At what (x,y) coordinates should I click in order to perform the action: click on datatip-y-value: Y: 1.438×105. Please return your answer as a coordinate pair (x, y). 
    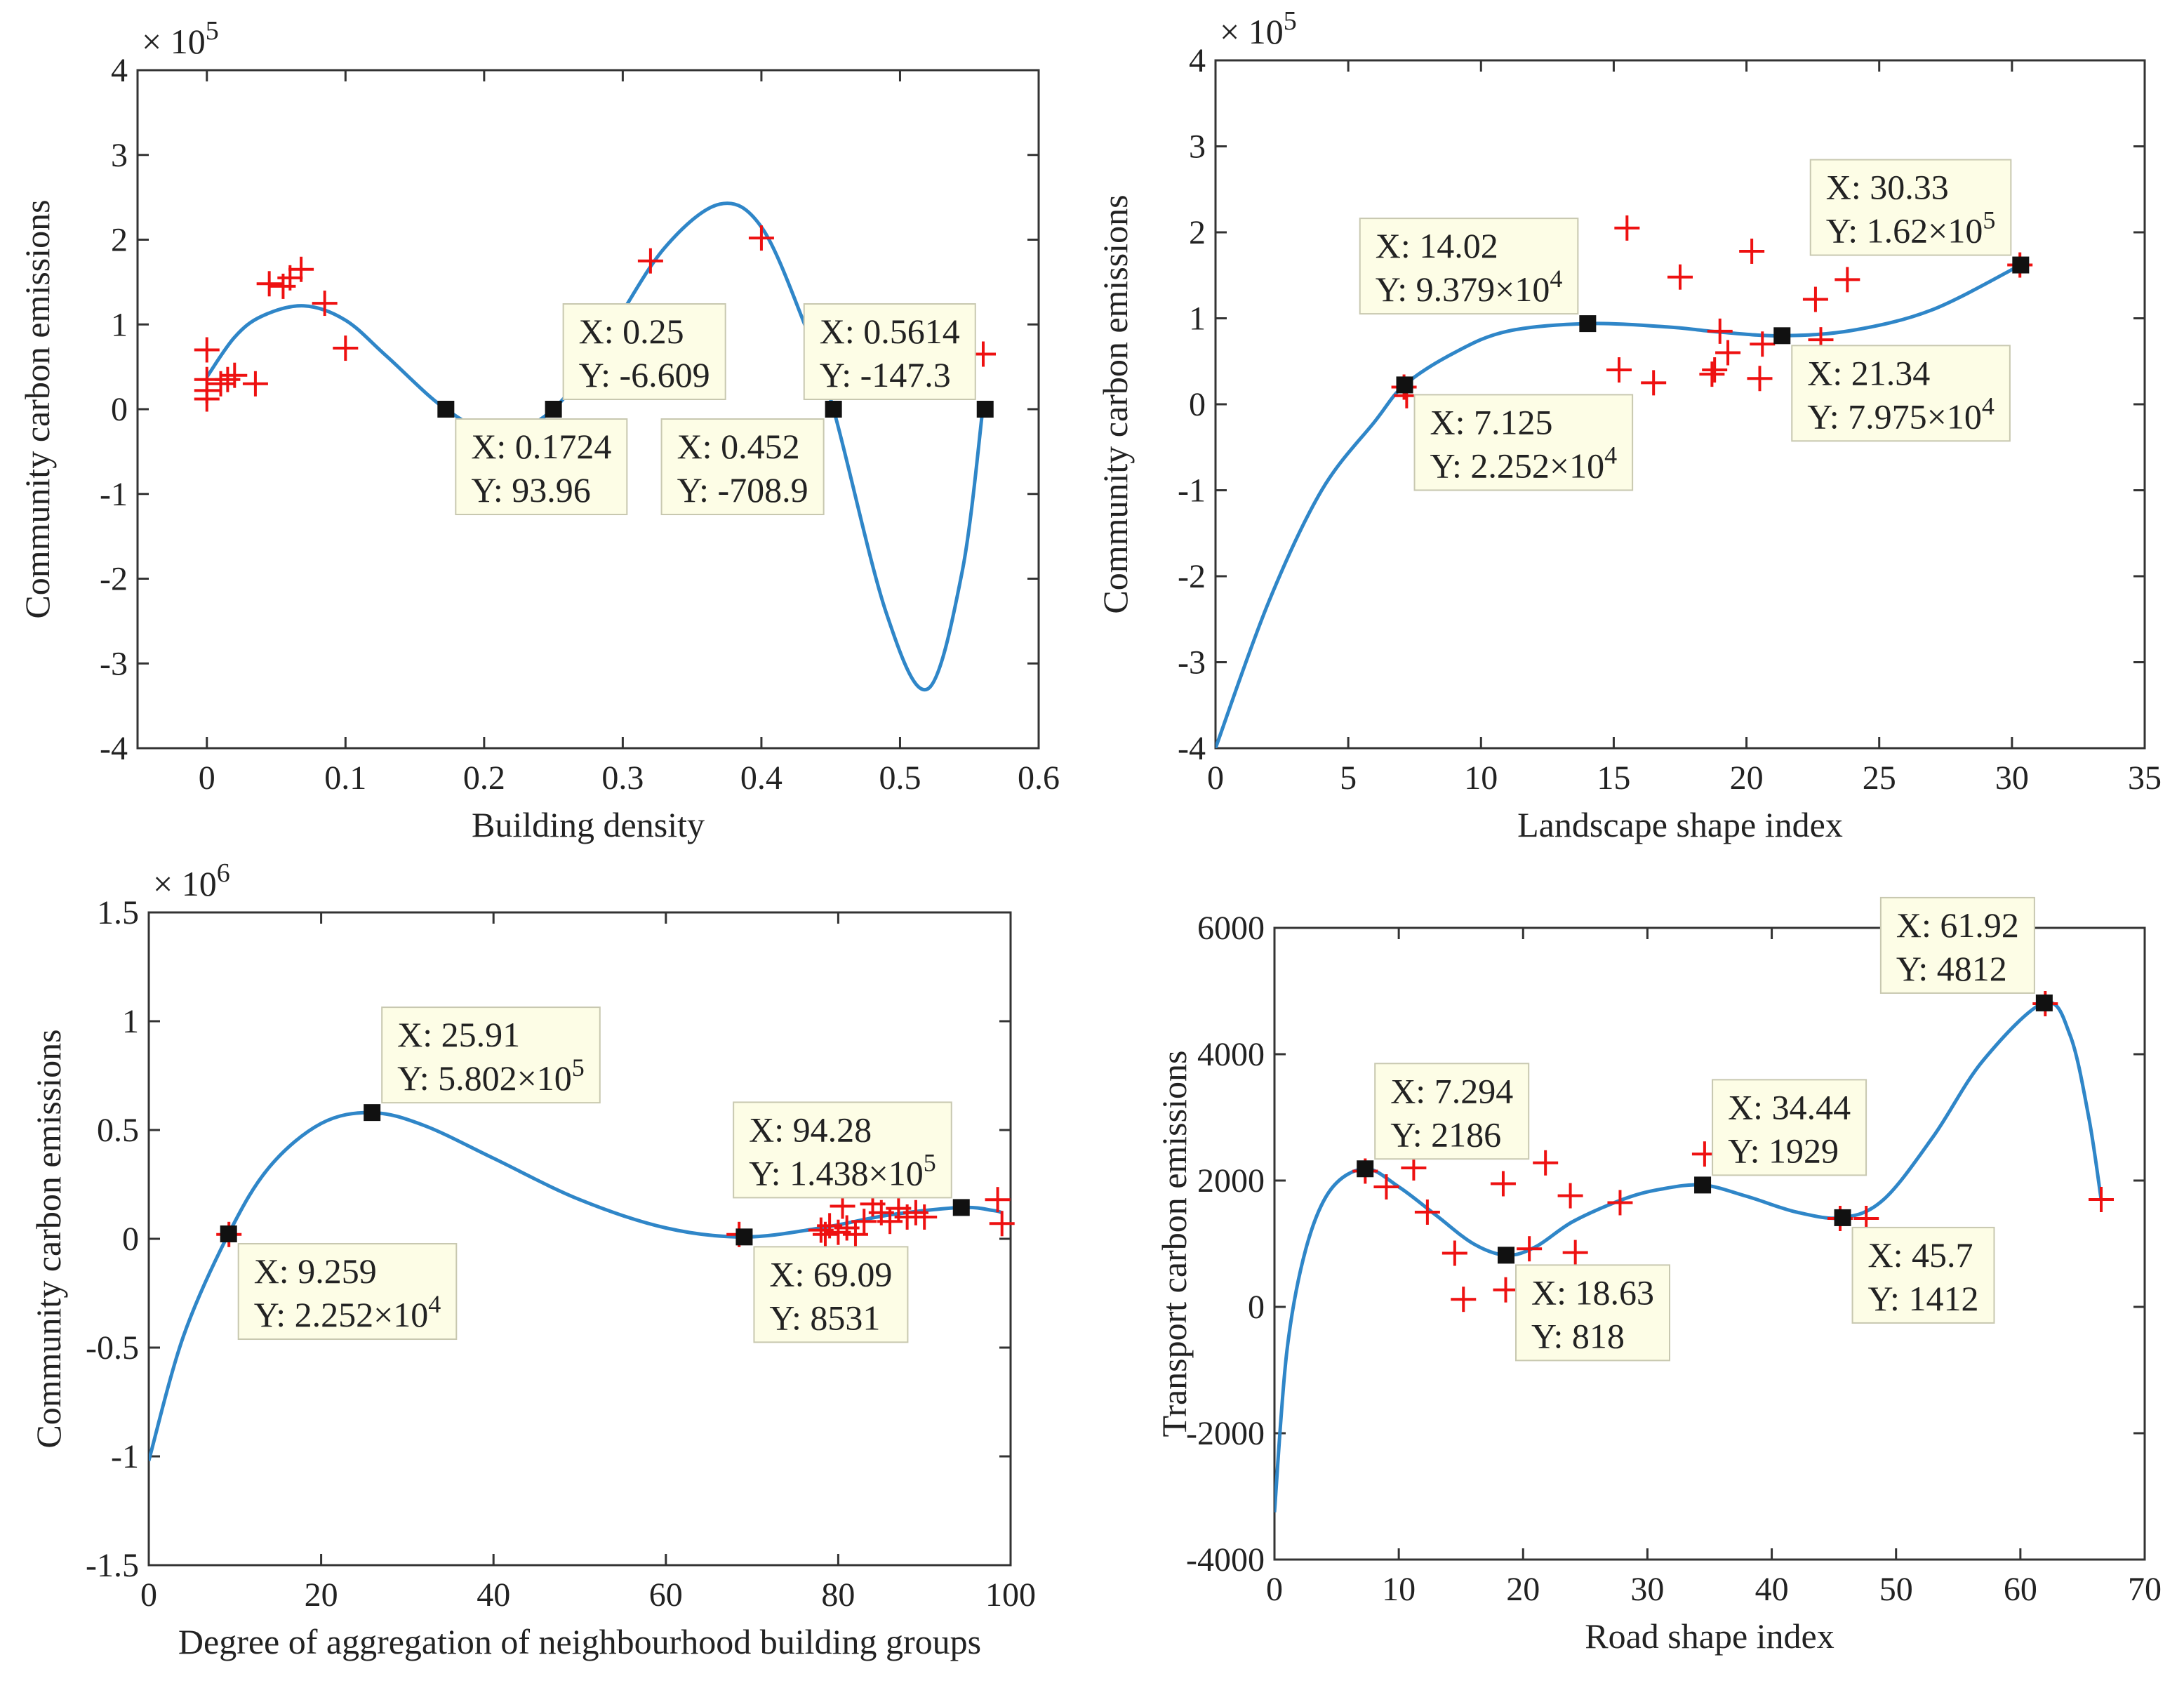
    Looking at the image, I should click on (842, 1170).